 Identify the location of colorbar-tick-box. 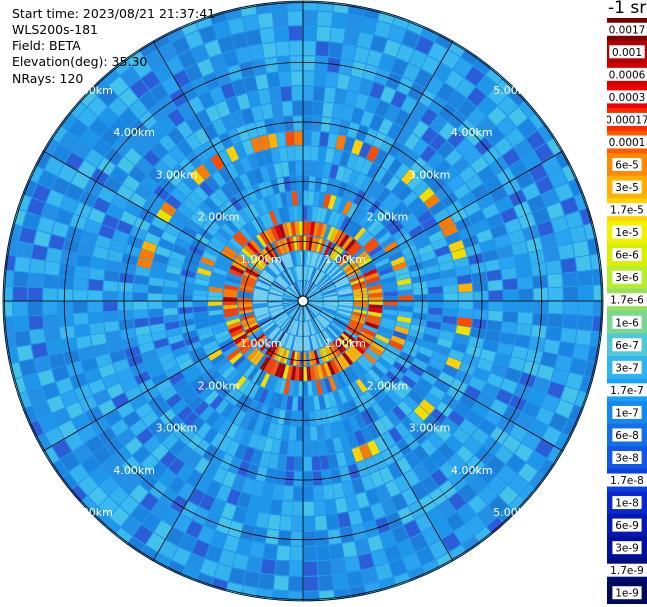
(627, 97).